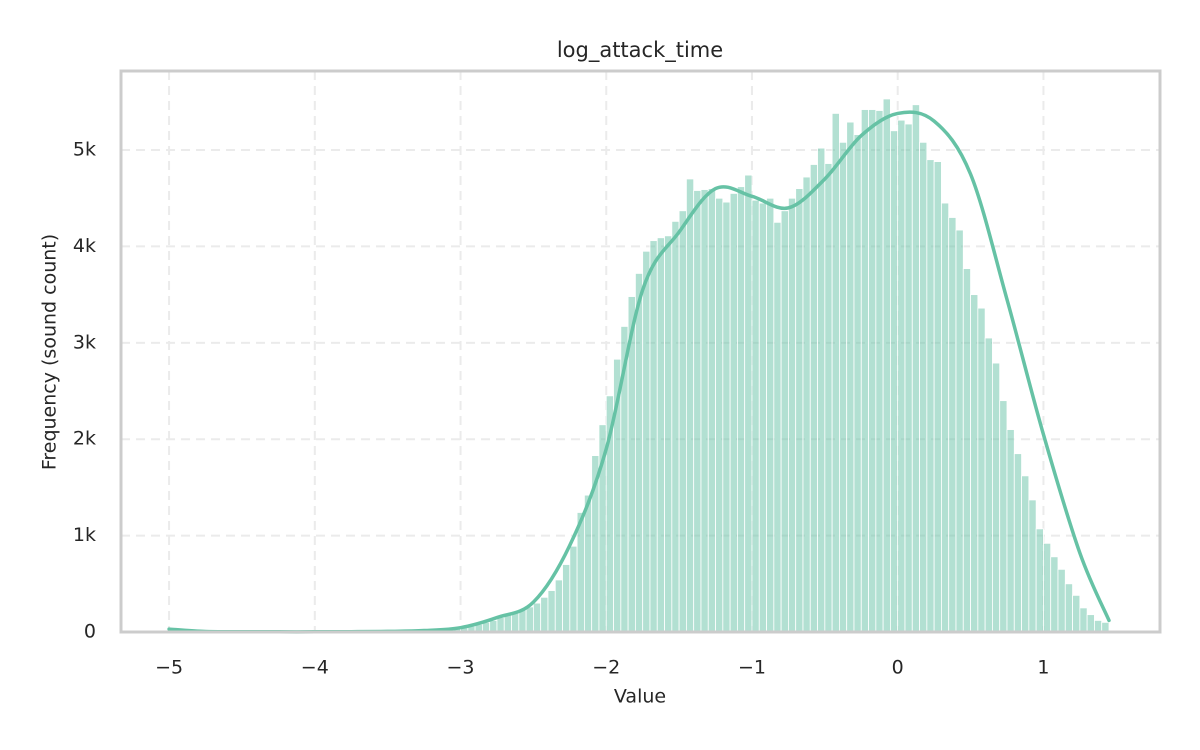 The height and width of the screenshot is (750, 1200). Describe the element at coordinates (640, 50) in the screenshot. I see `chart-title: log_attack_time` at that location.